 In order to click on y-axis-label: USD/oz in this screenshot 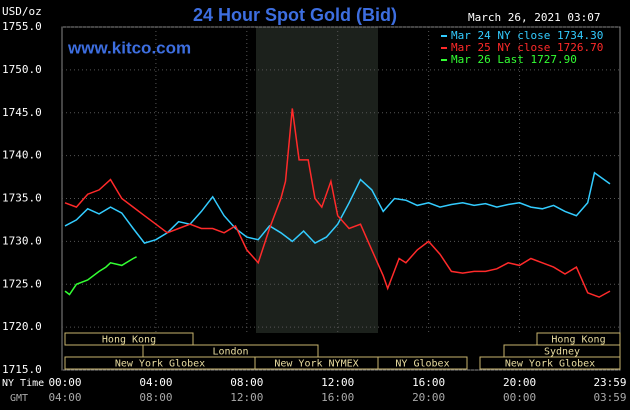, I will do `click(22, 11)`.